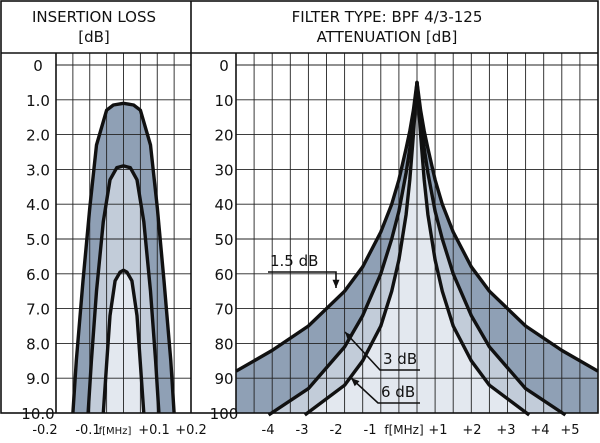 This screenshot has height=443, width=600. Describe the element at coordinates (387, 17) in the screenshot. I see `right-header-line1: FILTER TYPE: BPF 4/3-125` at that location.